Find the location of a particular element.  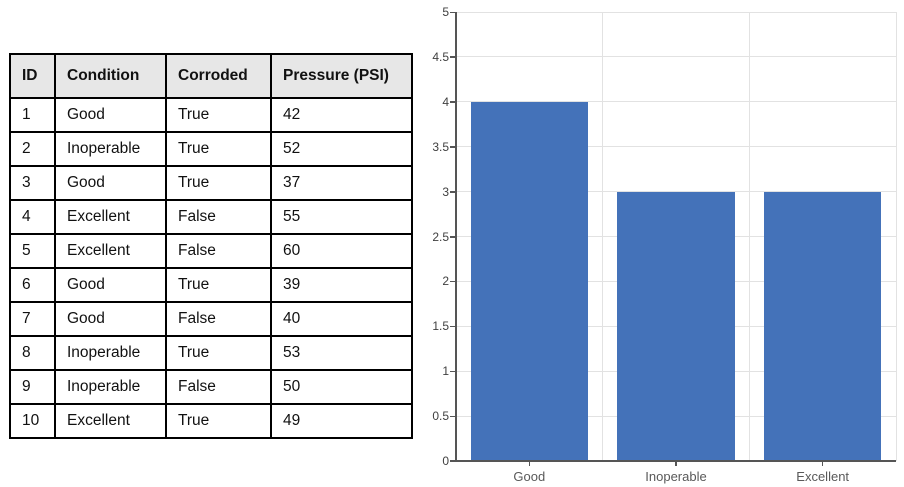

table-row: 1 Good True 42 is located at coordinates (211, 115).